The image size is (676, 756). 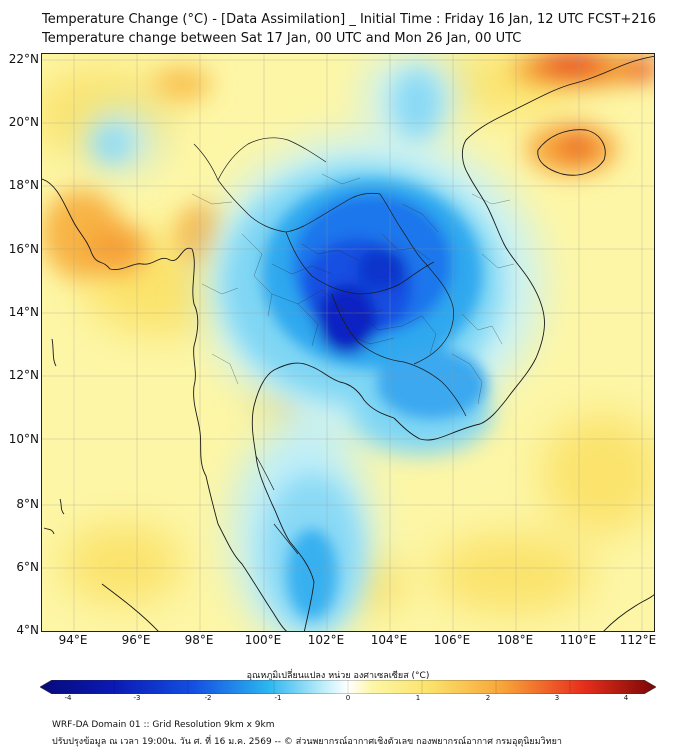 I want to click on colorbar-tick: 3, so click(x=557, y=698).